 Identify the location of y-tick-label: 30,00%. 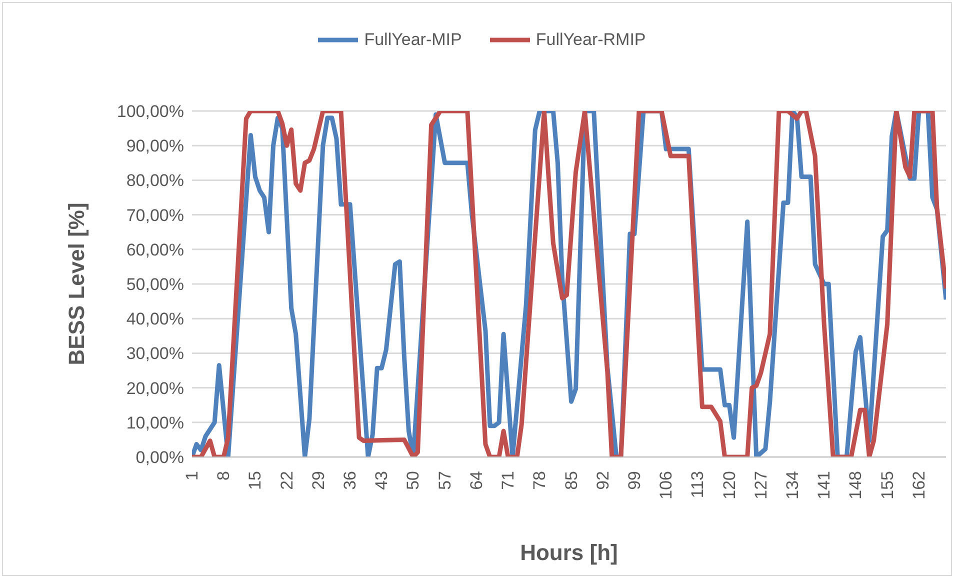
(155, 354).